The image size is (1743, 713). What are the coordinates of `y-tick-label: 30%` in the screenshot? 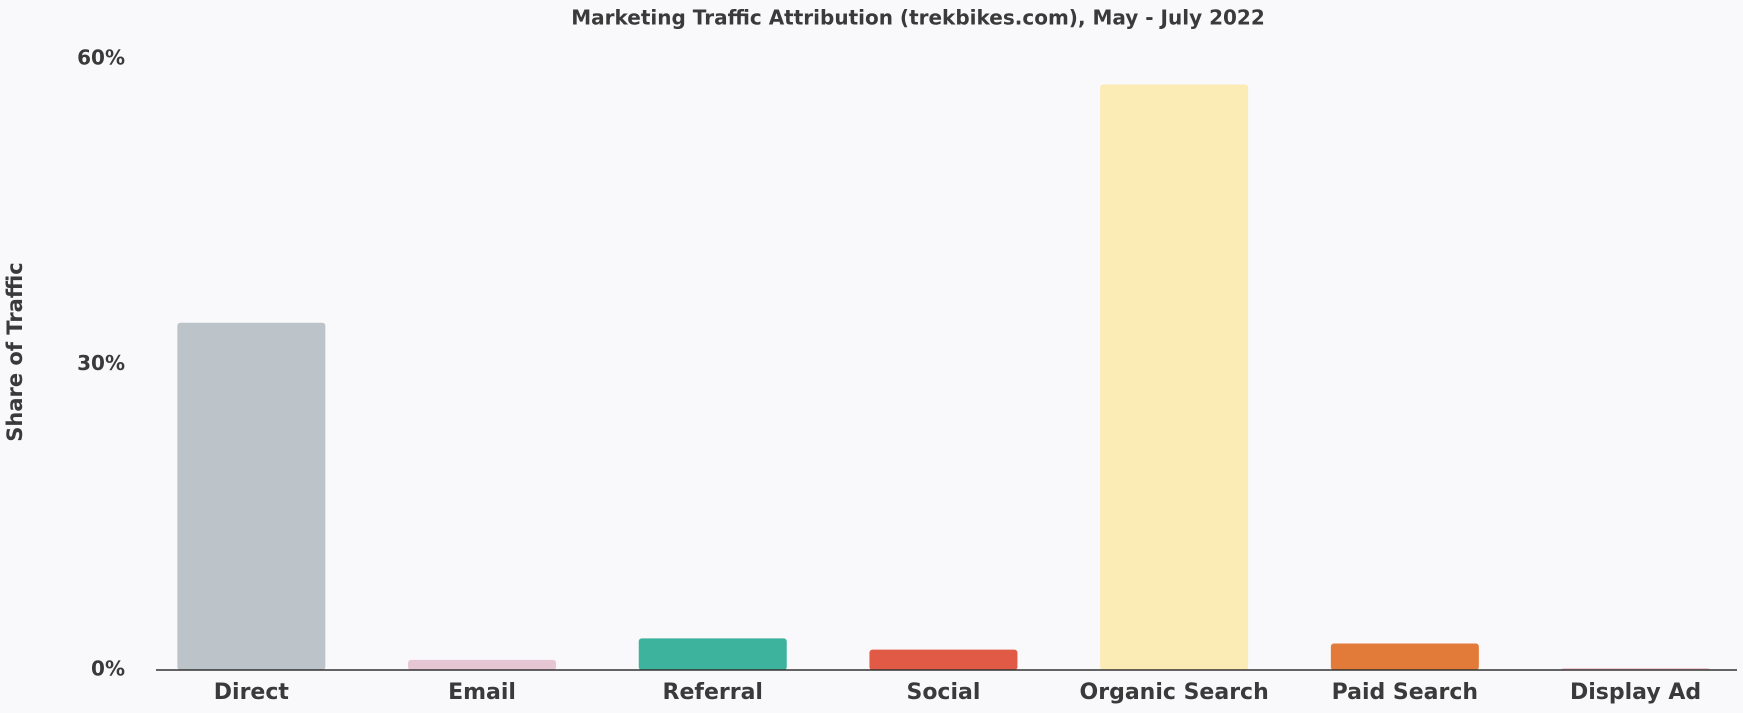 It's located at (101, 363).